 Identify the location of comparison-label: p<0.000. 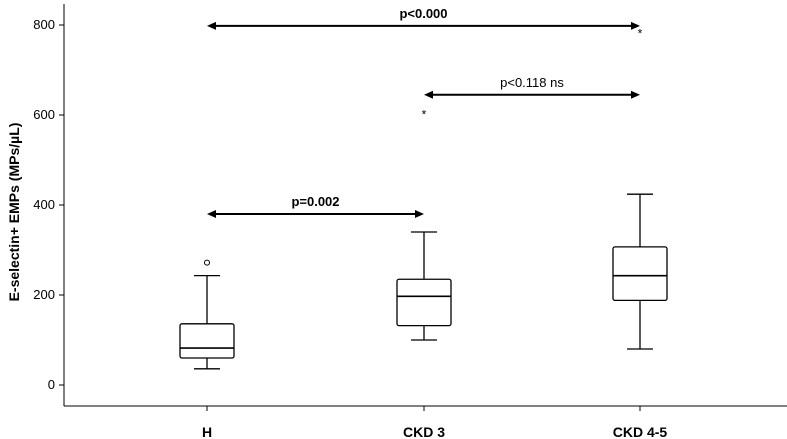
(423, 13).